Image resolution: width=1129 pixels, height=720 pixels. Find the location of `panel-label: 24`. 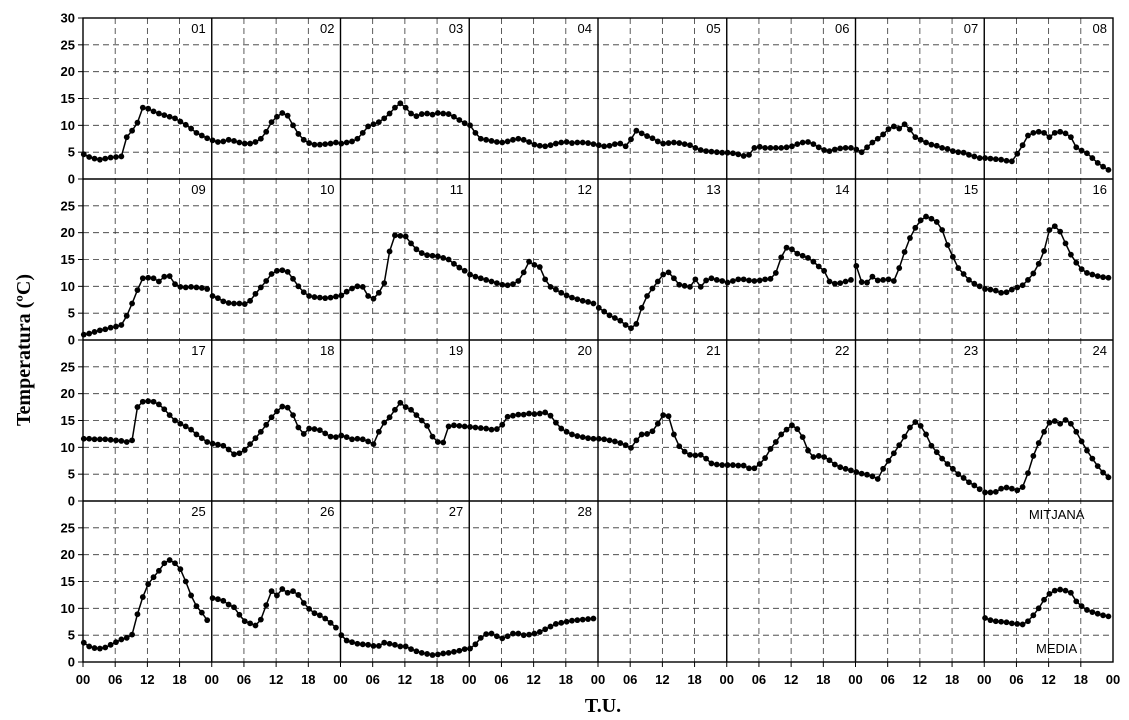

panel-label: 24 is located at coordinates (1100, 350).